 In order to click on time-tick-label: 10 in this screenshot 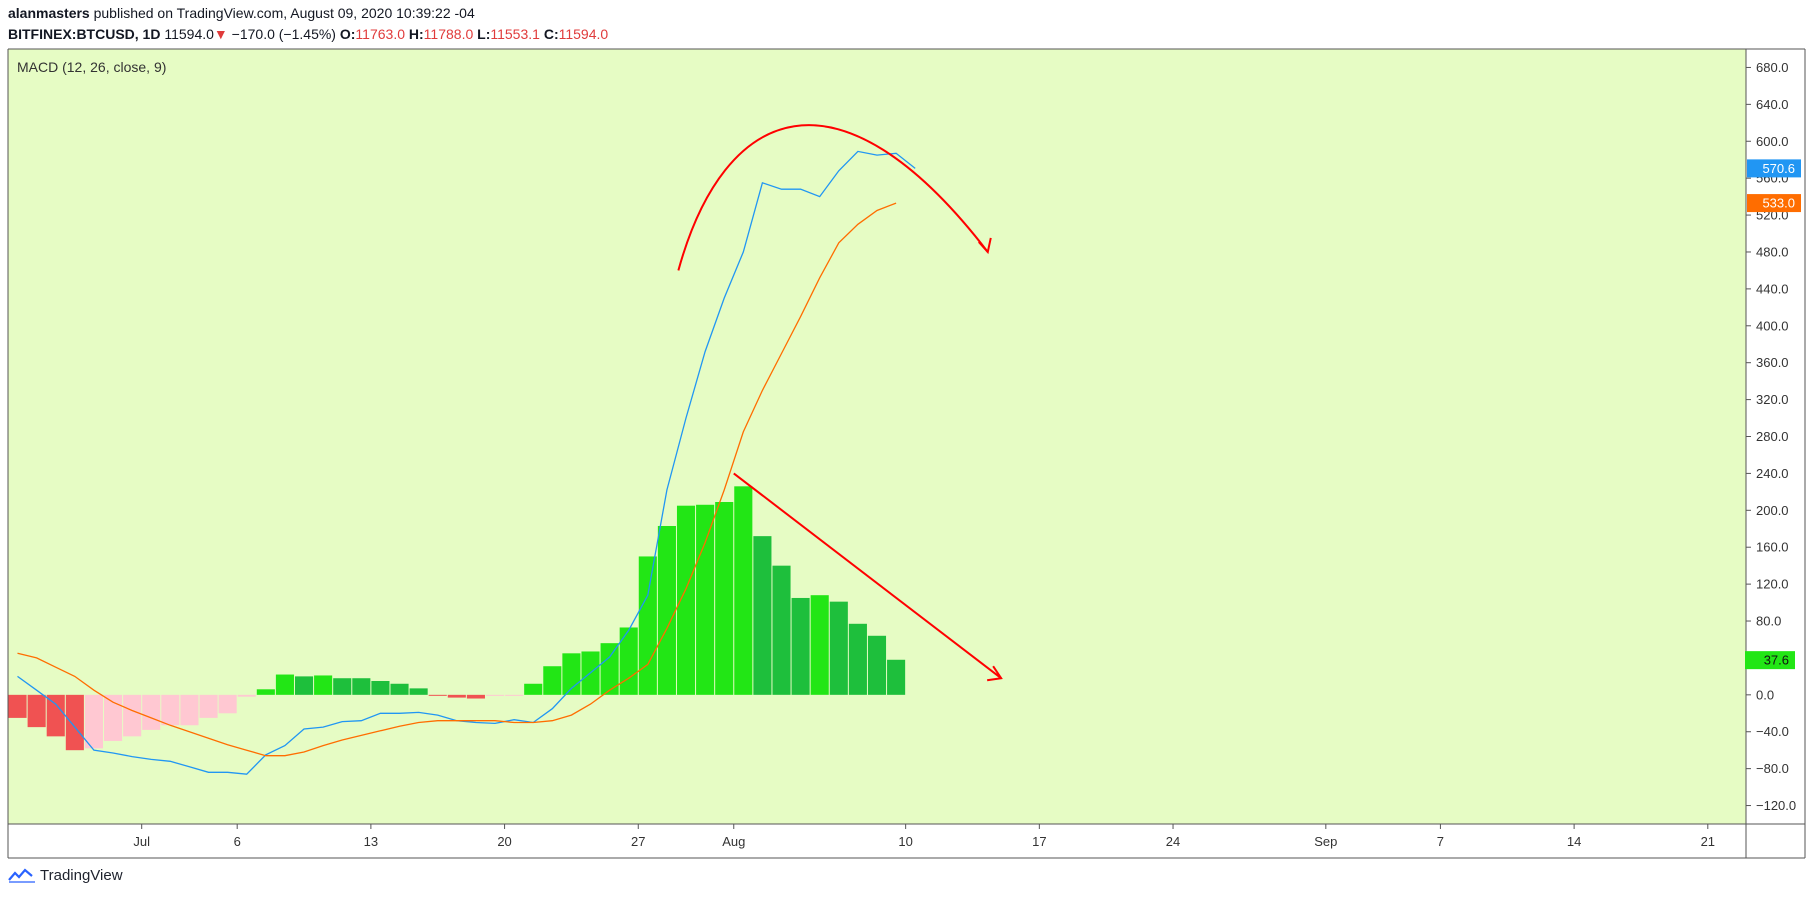, I will do `click(905, 841)`.